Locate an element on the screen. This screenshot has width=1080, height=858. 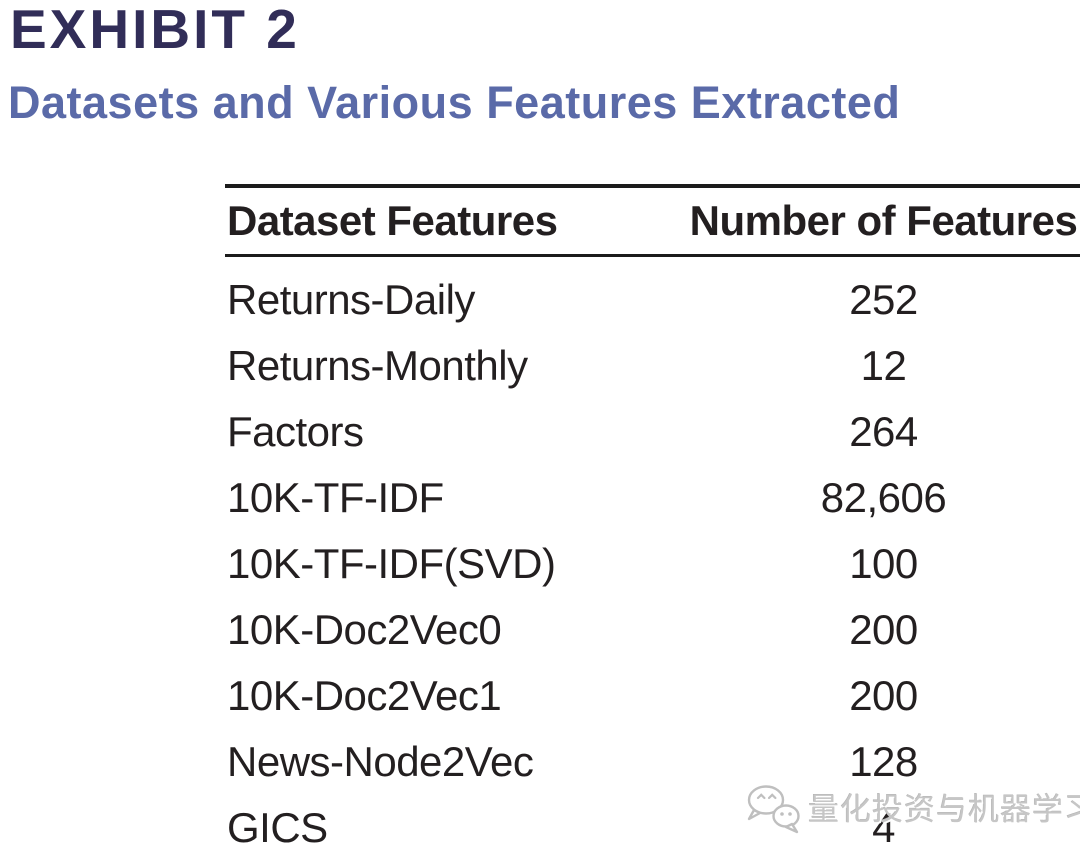
feature-count-value: 12 is located at coordinates (883, 365).